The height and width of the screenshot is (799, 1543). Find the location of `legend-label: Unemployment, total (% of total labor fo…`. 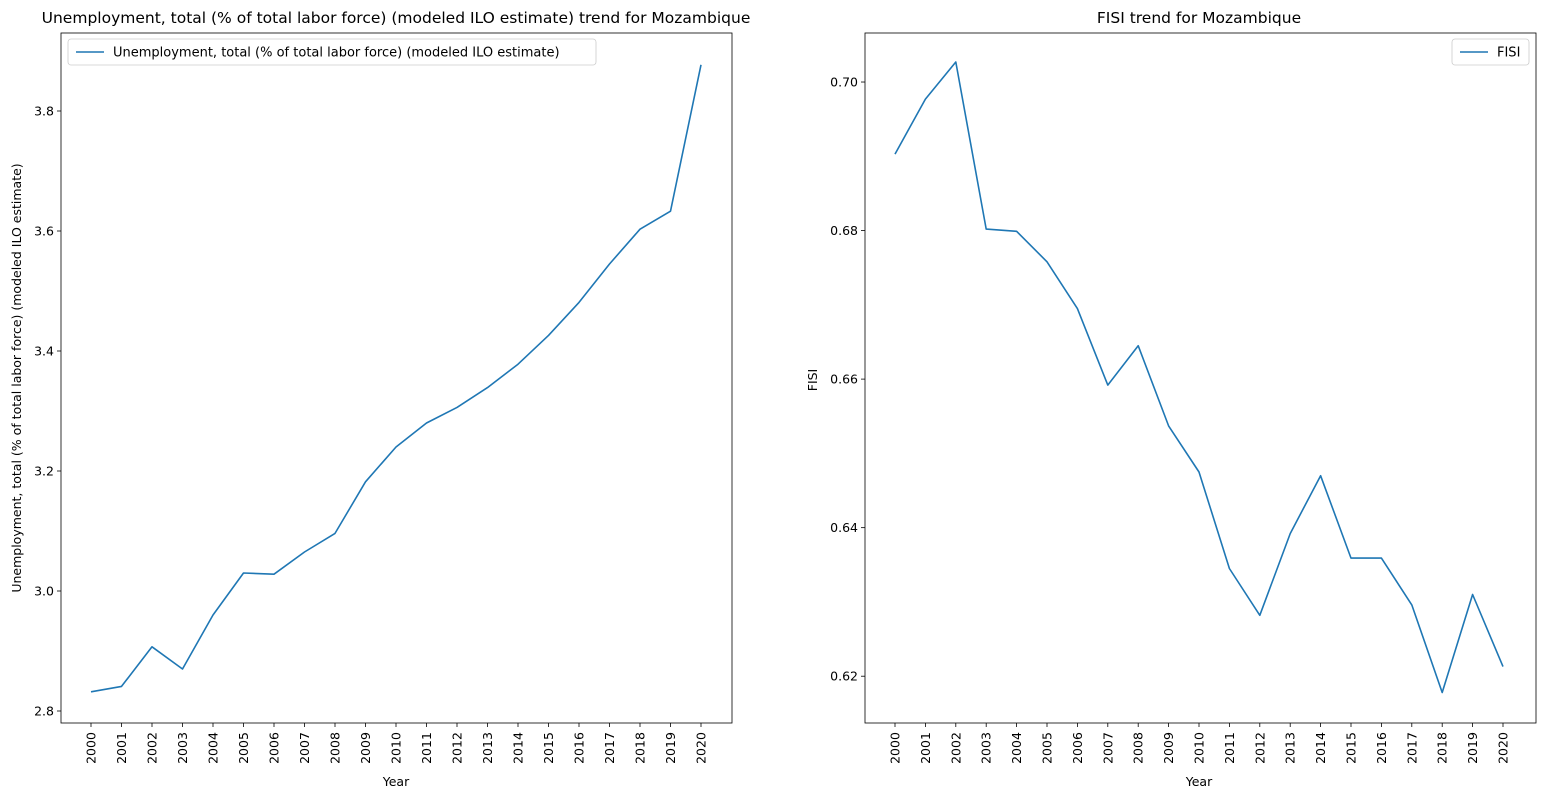

legend-label: Unemployment, total (% of total labor fo… is located at coordinates (336, 53).